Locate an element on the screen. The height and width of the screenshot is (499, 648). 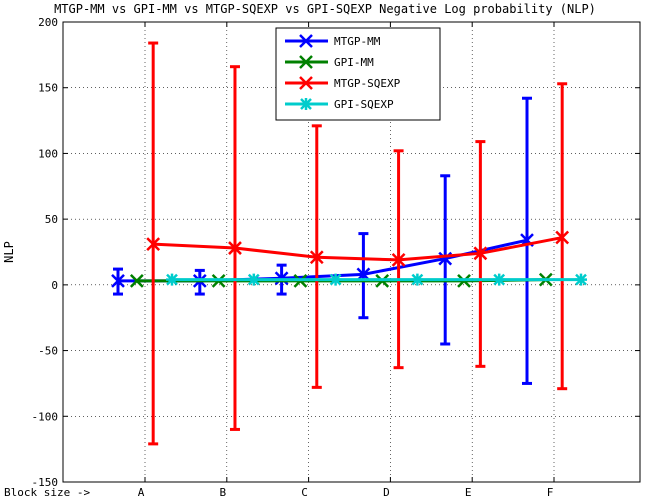
x-tick-label: E is located at coordinates (468, 492).